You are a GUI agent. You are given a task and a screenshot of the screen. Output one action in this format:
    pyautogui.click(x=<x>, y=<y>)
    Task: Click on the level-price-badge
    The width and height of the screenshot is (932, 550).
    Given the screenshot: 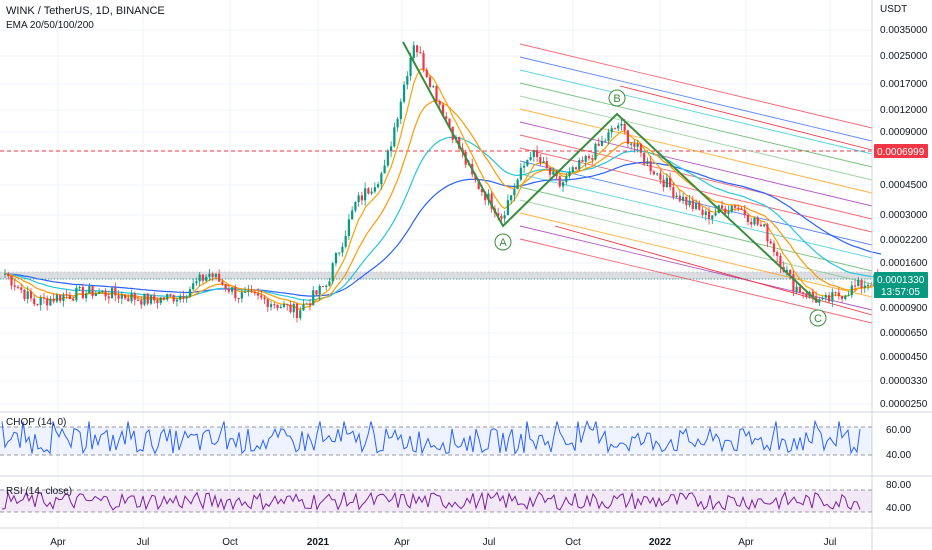 What is the action you would take?
    pyautogui.click(x=901, y=151)
    